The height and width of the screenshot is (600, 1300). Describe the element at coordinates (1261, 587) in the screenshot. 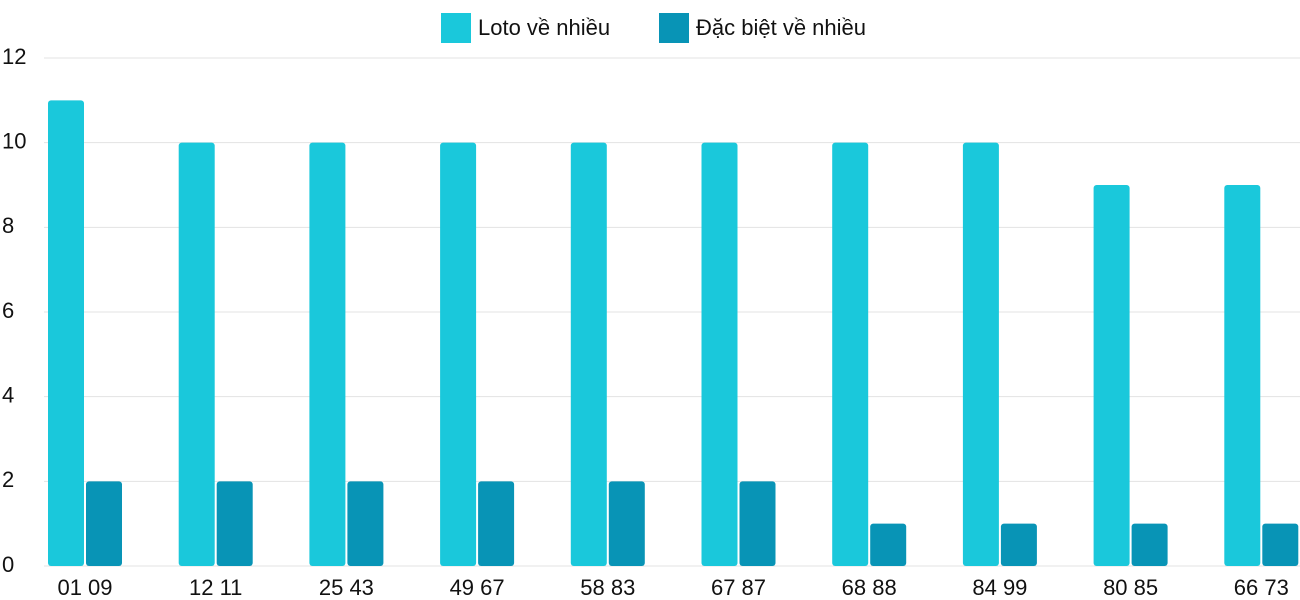

I see `x-tick-label: 66 73` at that location.